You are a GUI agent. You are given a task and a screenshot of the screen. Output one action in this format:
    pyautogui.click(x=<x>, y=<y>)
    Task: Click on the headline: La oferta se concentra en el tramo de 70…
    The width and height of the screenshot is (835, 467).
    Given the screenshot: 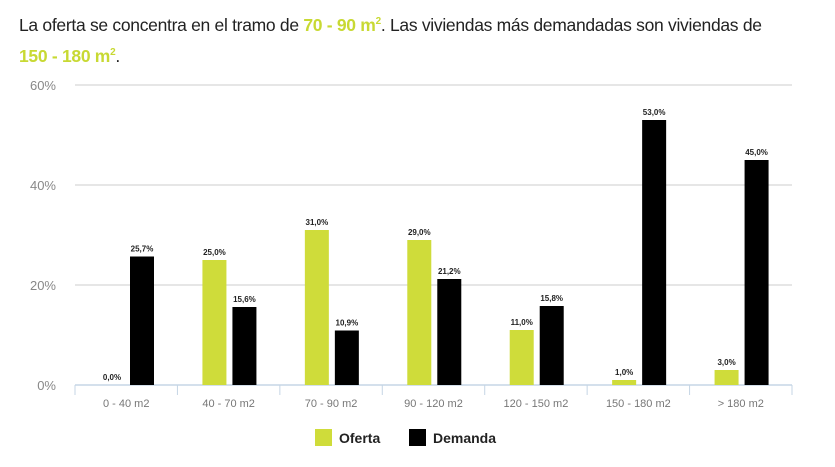 What is the action you would take?
    pyautogui.click(x=390, y=40)
    